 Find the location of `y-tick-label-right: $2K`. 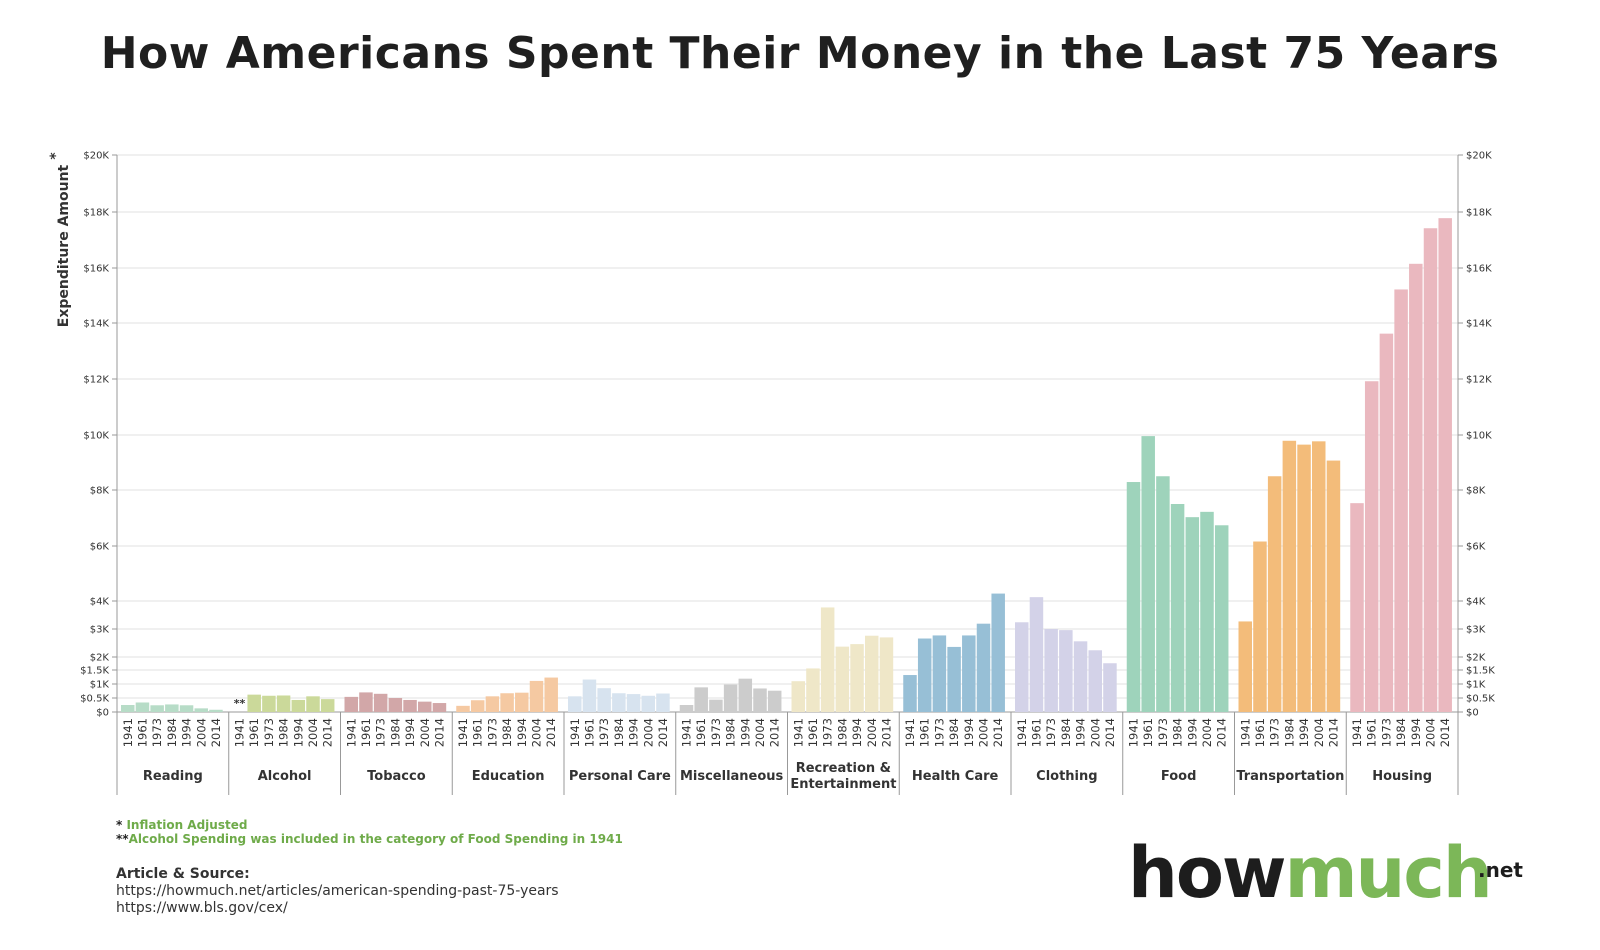

y-tick-label-right: $2K is located at coordinates (1476, 658).